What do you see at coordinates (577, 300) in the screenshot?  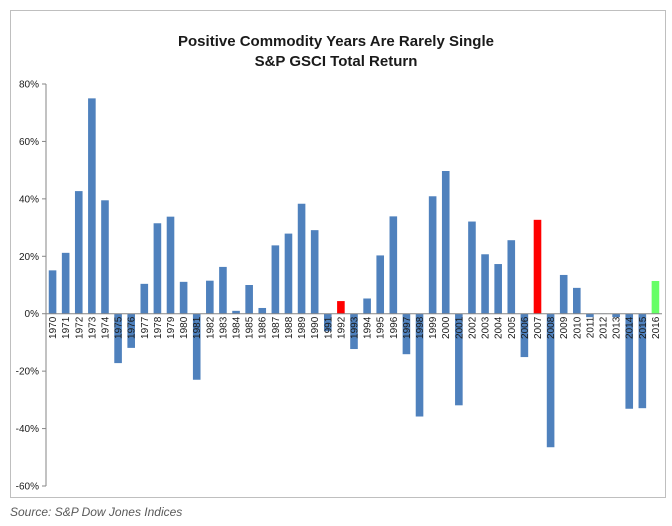 I see `bar-2010` at bounding box center [577, 300].